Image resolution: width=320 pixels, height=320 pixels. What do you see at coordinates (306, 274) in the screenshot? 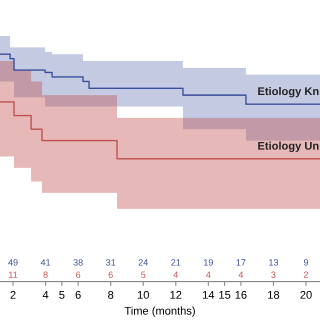
I see `annotation: 2` at bounding box center [306, 274].